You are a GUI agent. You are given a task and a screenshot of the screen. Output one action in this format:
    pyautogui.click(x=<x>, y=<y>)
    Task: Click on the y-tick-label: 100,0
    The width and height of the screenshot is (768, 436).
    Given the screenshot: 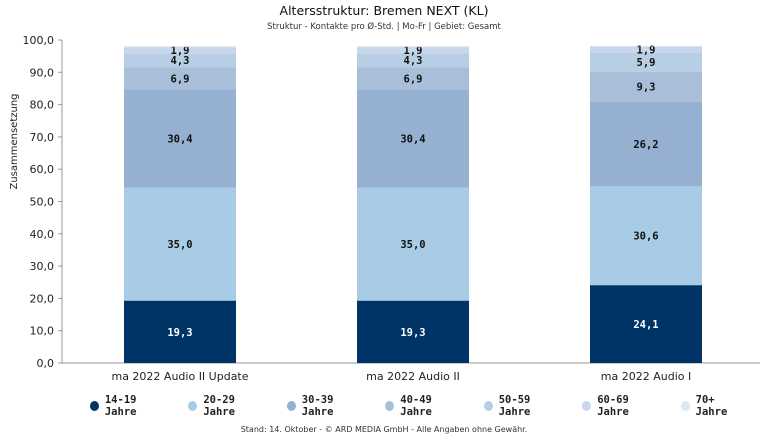 What is the action you would take?
    pyautogui.click(x=39, y=40)
    